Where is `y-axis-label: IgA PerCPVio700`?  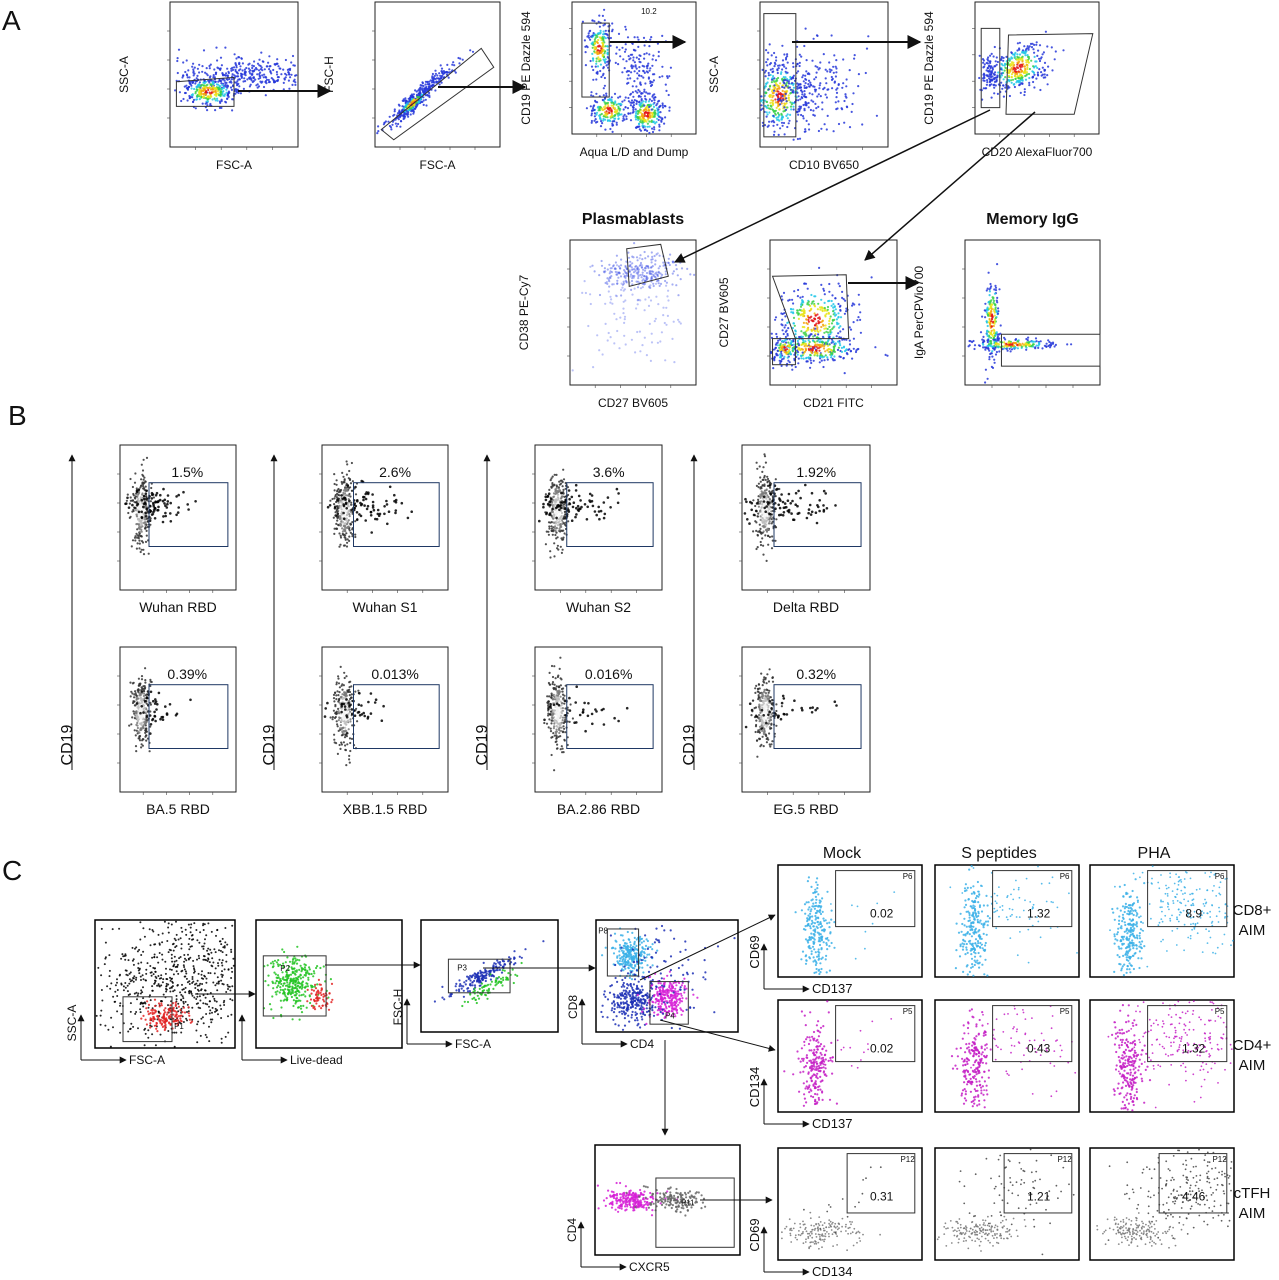 y-axis-label: IgA PerCPVio700 is located at coordinates (919, 313).